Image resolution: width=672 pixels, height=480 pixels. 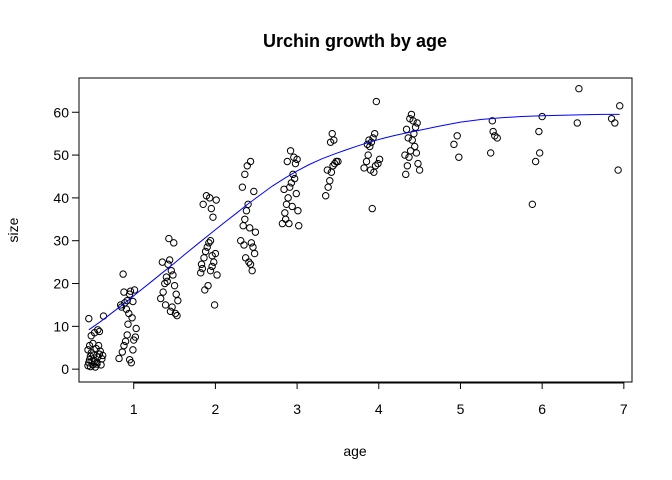 I want to click on x-tick-label: 1, so click(x=134, y=409).